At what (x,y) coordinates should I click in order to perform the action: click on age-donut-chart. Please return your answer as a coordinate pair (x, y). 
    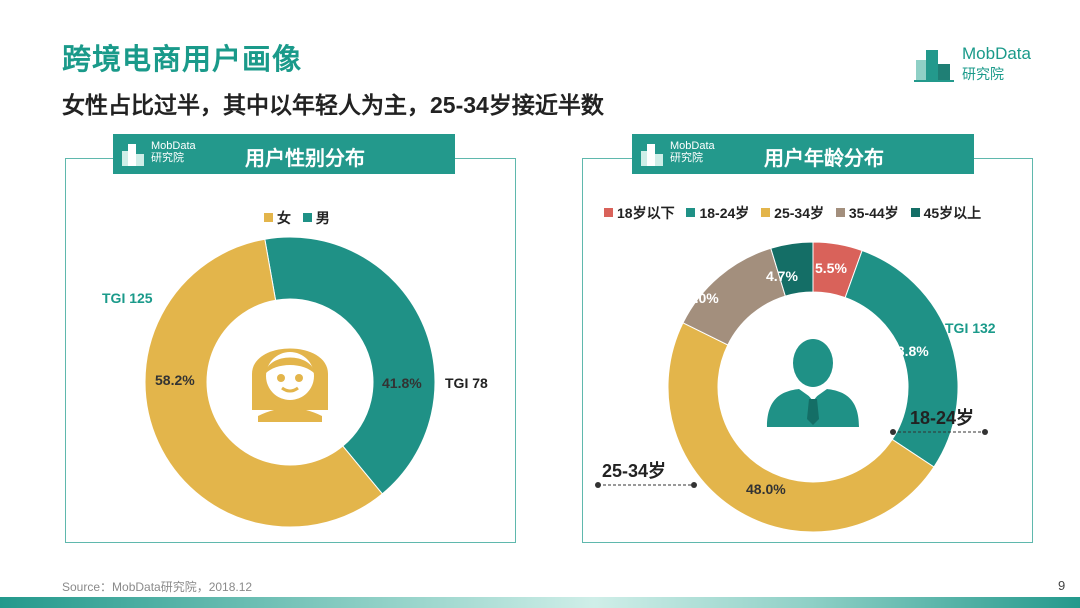
    Looking at the image, I should click on (813, 387).